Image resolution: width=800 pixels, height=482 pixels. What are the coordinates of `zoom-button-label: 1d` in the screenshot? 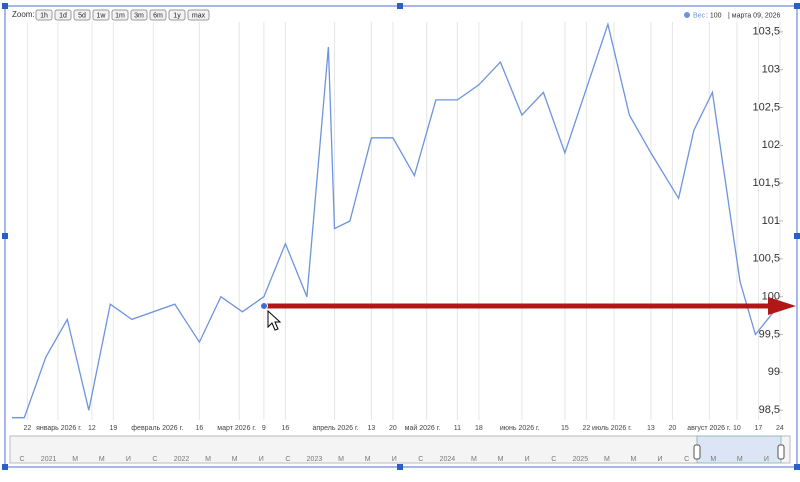 It's located at (63, 15).